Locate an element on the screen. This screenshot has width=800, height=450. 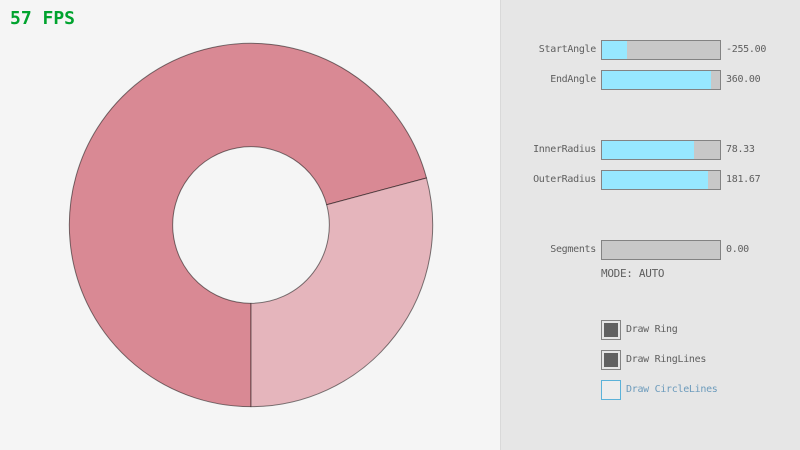
fps-counter: 57 FPS is located at coordinates (43, 18).